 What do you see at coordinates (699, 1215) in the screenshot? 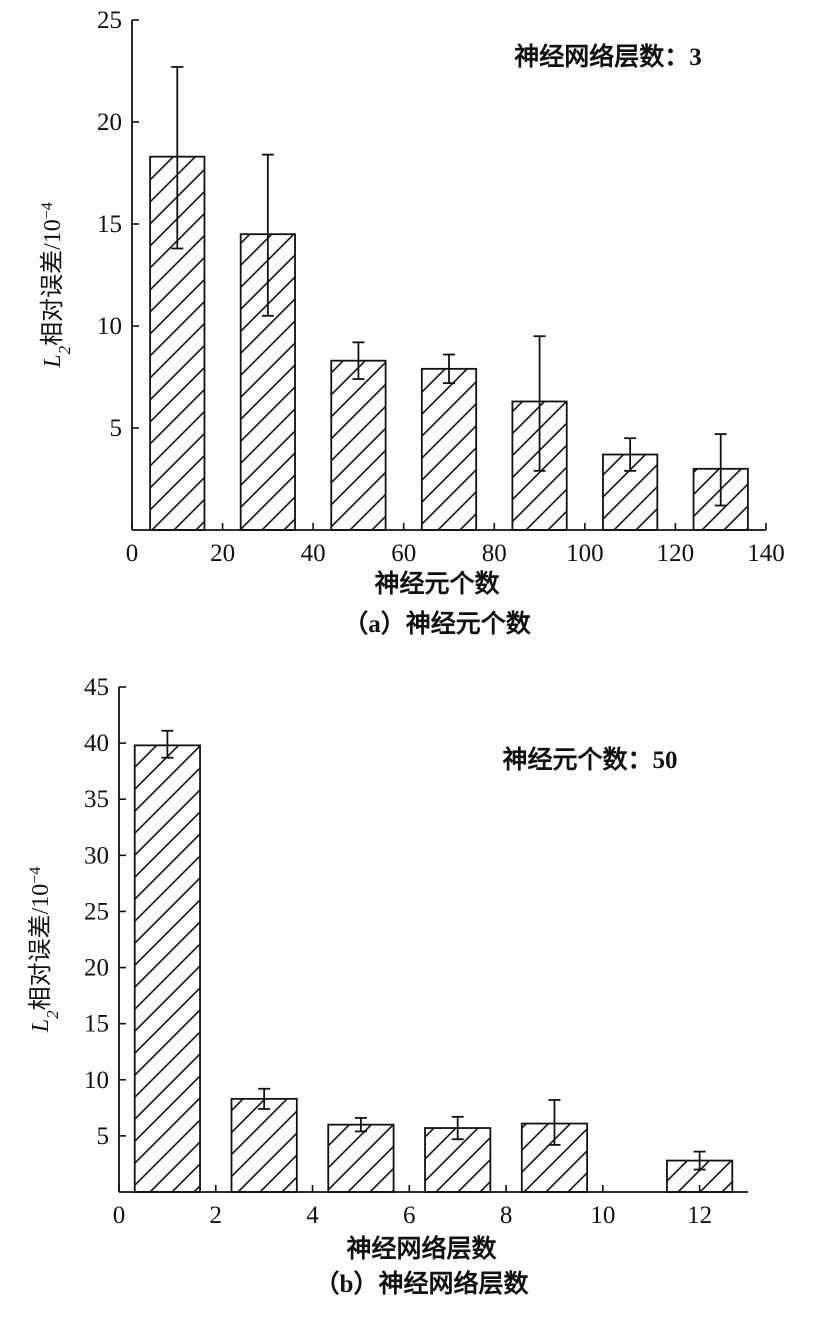
I see `x-tick-label: 12` at bounding box center [699, 1215].